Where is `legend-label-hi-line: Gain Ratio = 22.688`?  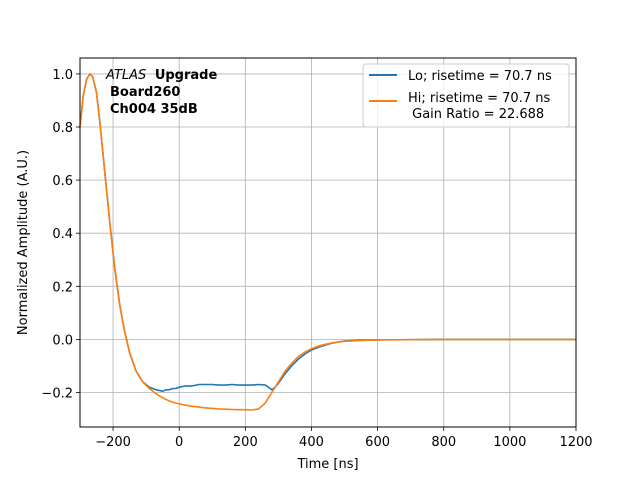 legend-label-hi-line: Gain Ratio = 22.688 is located at coordinates (476, 114).